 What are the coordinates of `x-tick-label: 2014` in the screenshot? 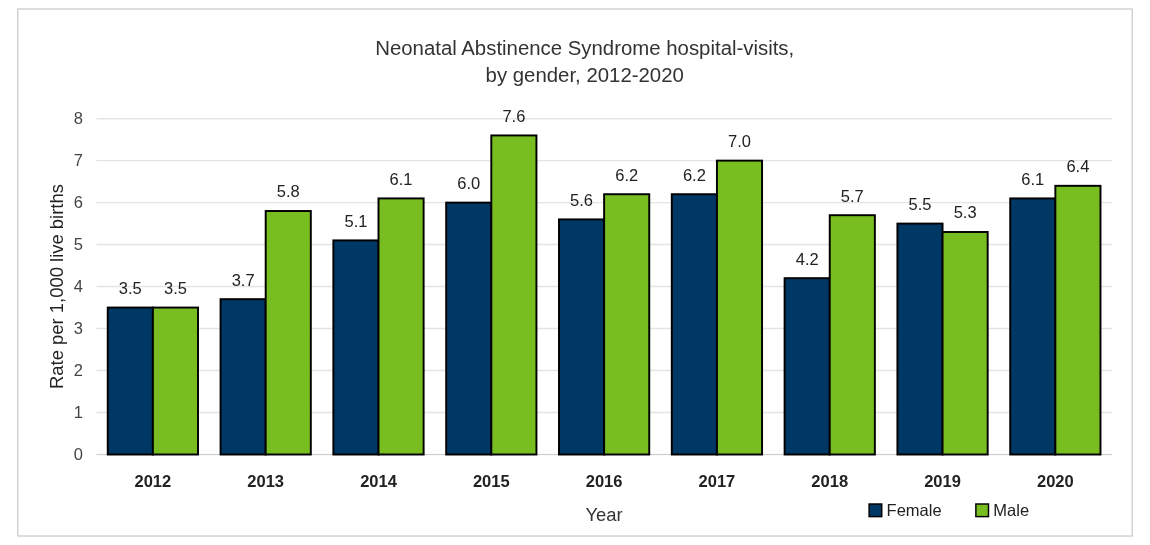 It's located at (379, 481).